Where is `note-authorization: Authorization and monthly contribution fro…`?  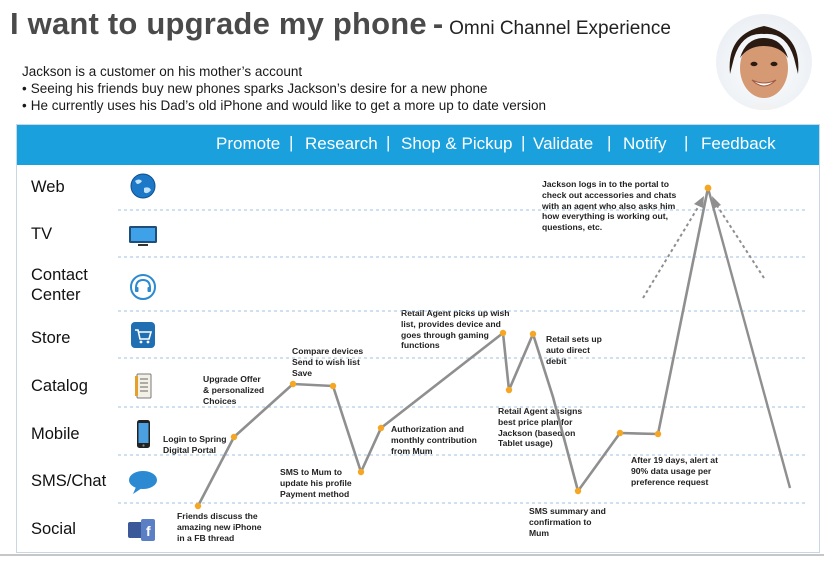
note-authorization: Authorization and monthly contribution fro… is located at coordinates (434, 440).